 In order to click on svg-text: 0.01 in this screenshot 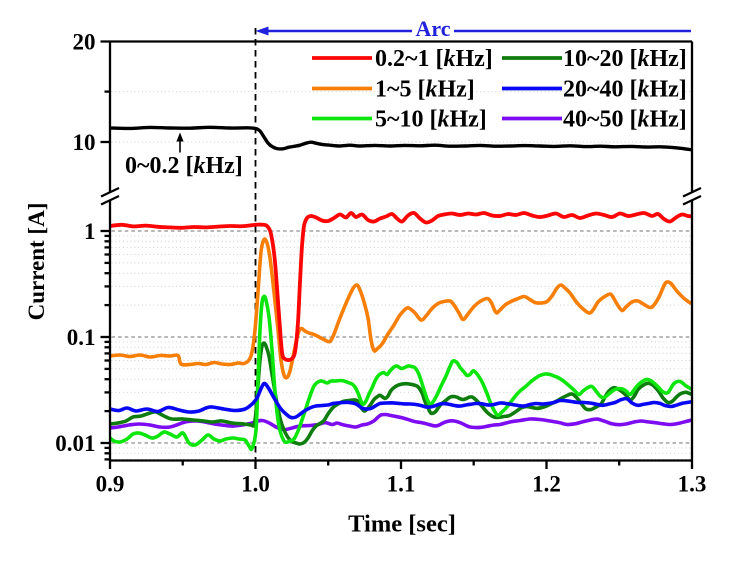, I will do `click(75, 443)`.